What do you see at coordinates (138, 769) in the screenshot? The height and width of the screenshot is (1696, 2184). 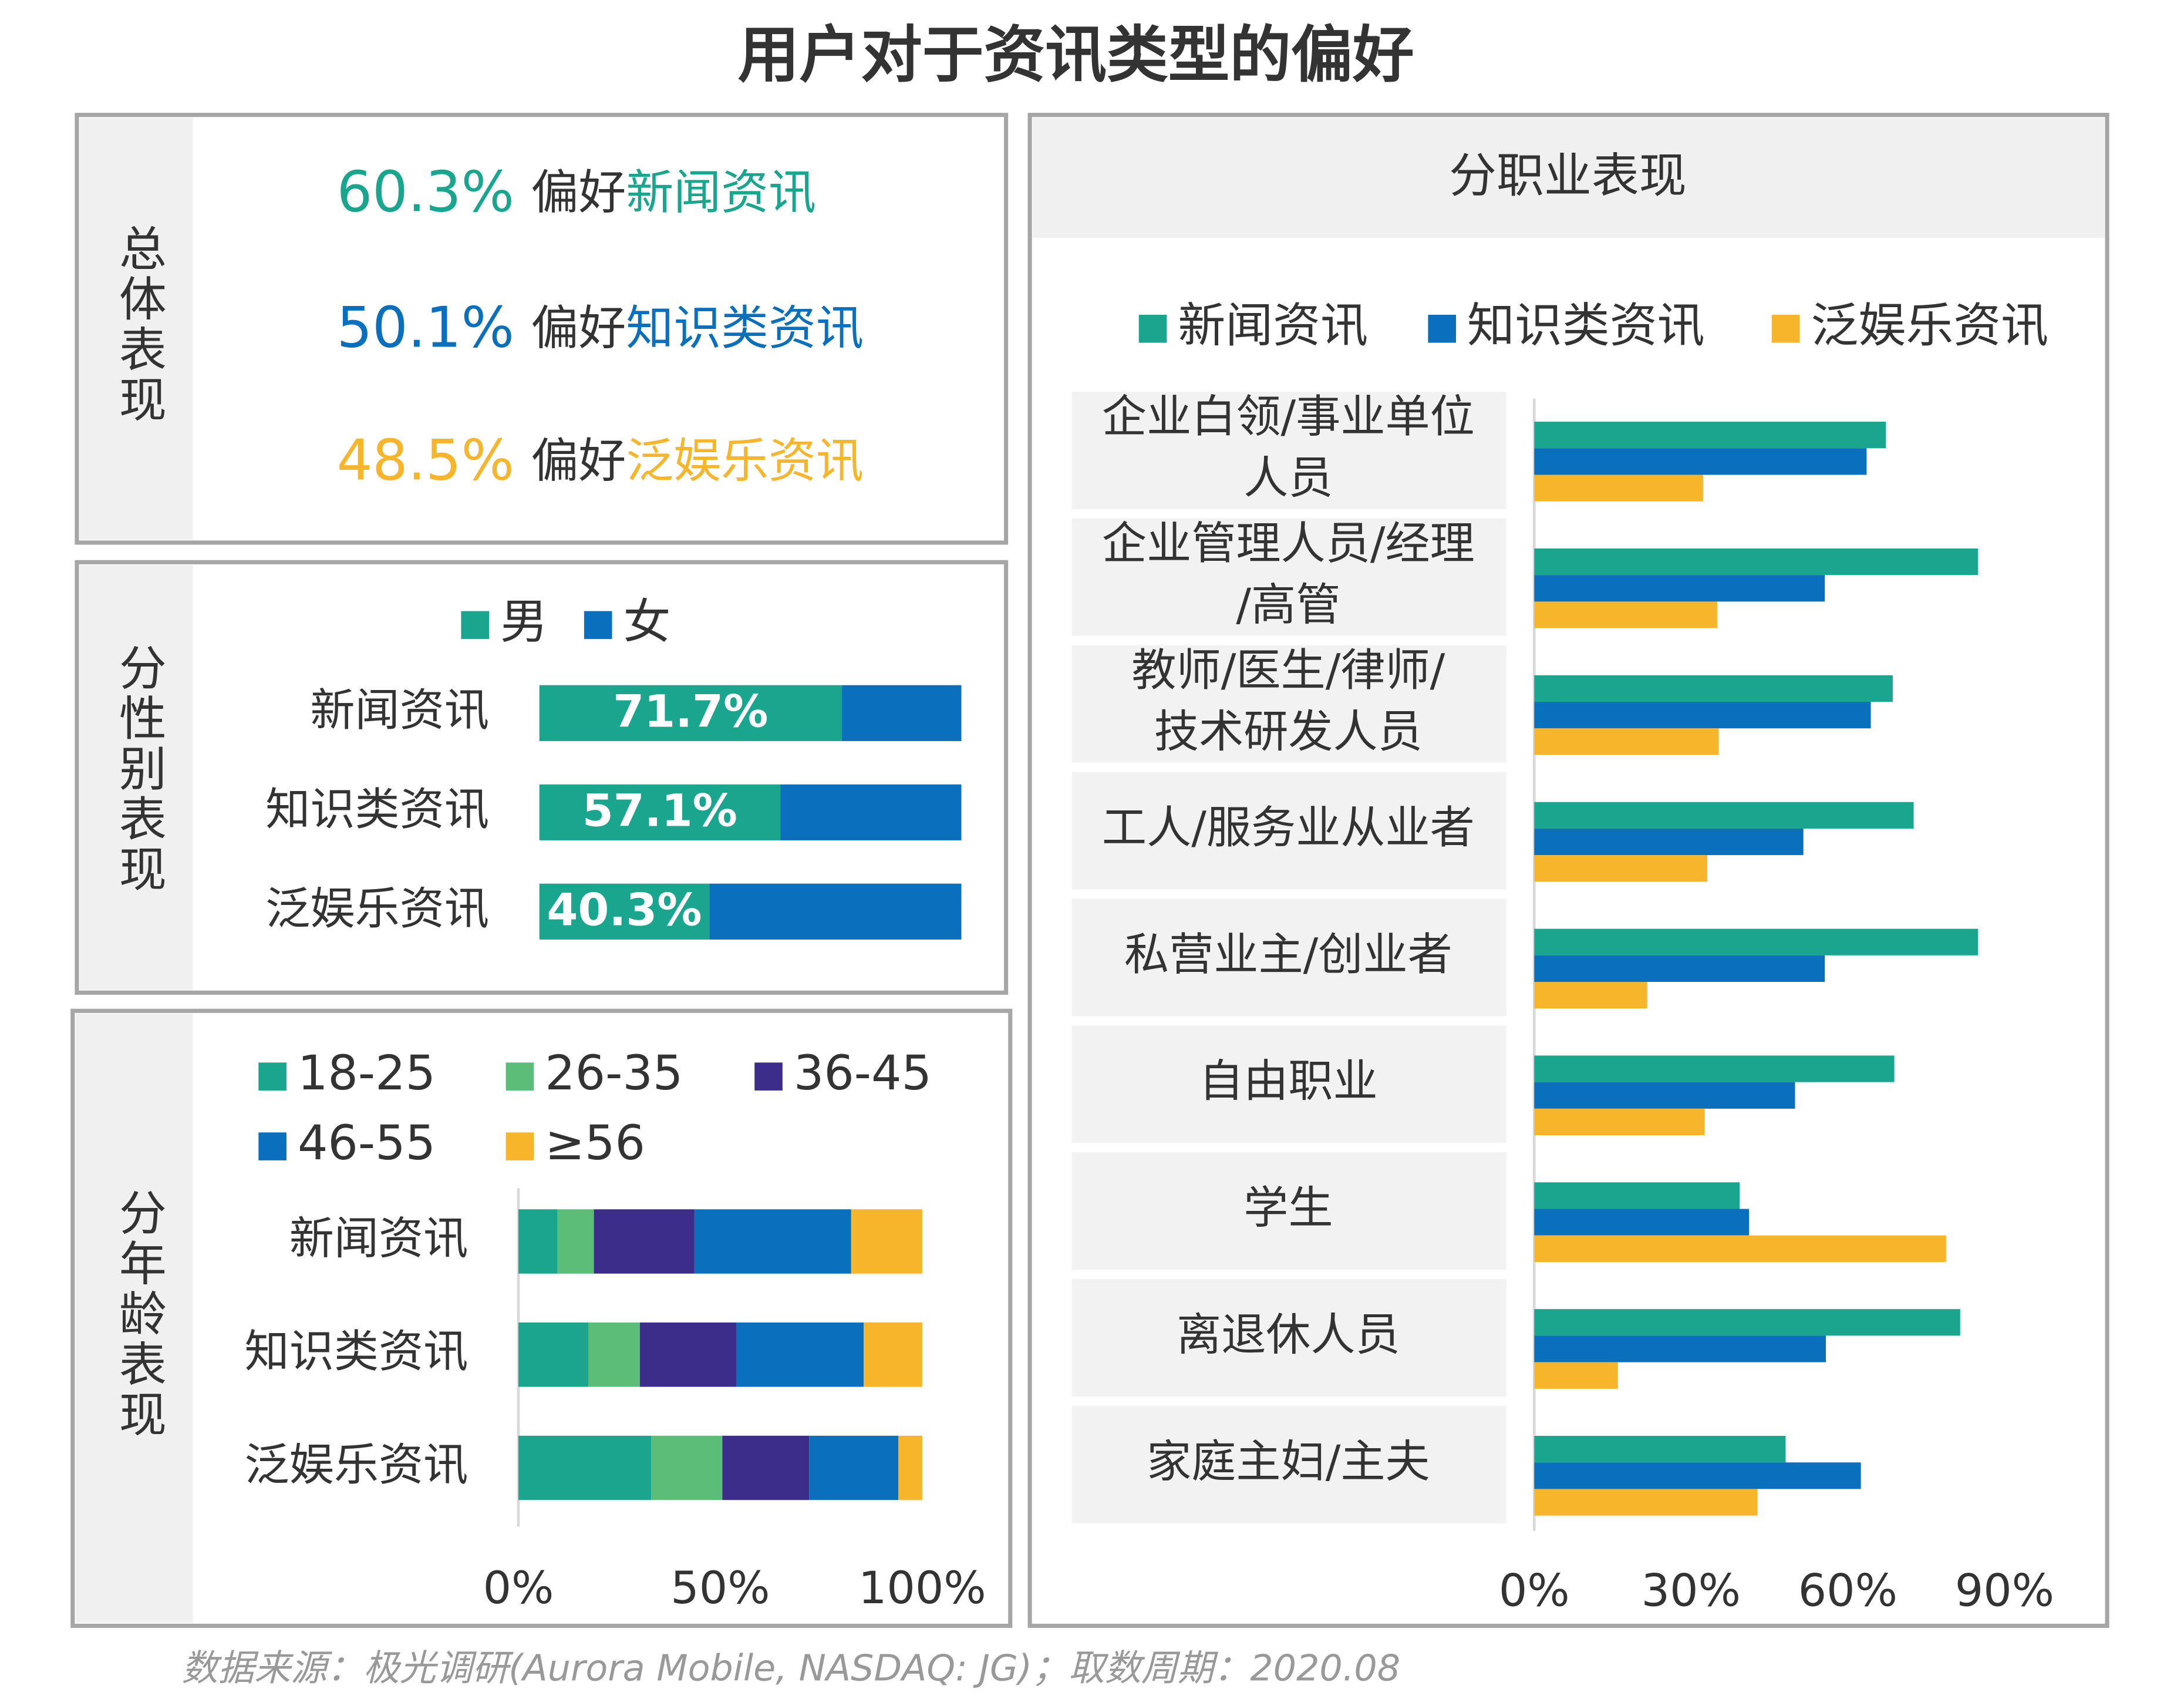 I see `panel-label: 分性别表现` at bounding box center [138, 769].